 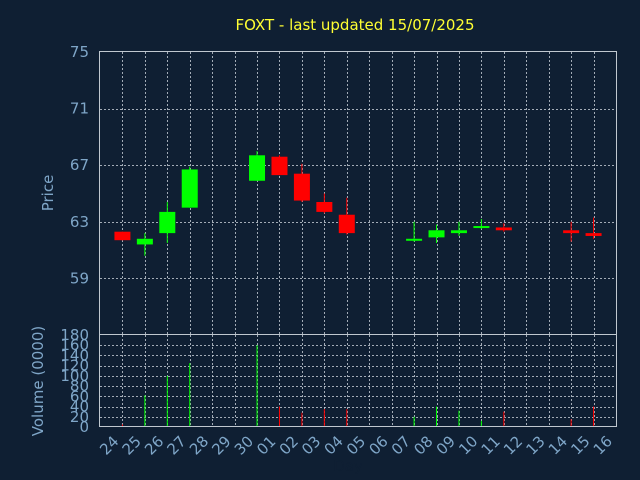 What do you see at coordinates (79, 407) in the screenshot?
I see `volume-tick-label: 40` at bounding box center [79, 407].